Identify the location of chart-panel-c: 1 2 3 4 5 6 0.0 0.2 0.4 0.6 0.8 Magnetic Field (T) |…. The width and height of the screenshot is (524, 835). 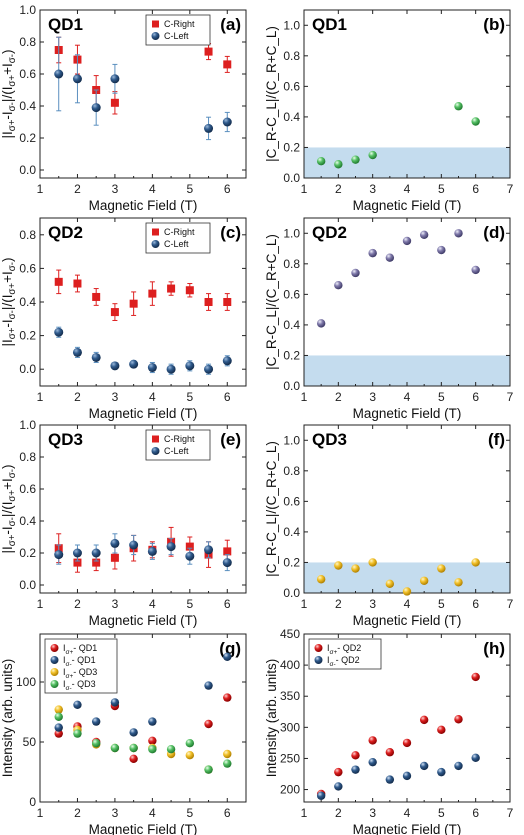
(123, 319).